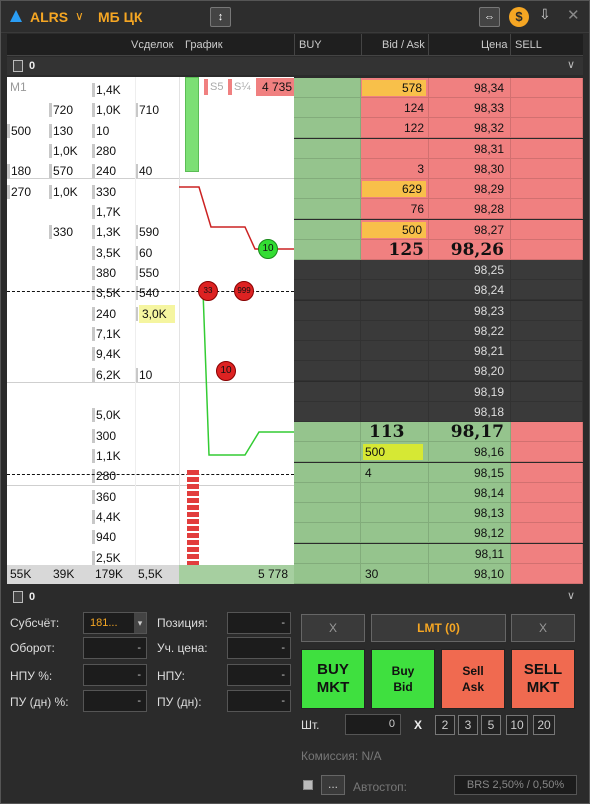  I want to click on bidask-cell: 500, so click(395, 229).